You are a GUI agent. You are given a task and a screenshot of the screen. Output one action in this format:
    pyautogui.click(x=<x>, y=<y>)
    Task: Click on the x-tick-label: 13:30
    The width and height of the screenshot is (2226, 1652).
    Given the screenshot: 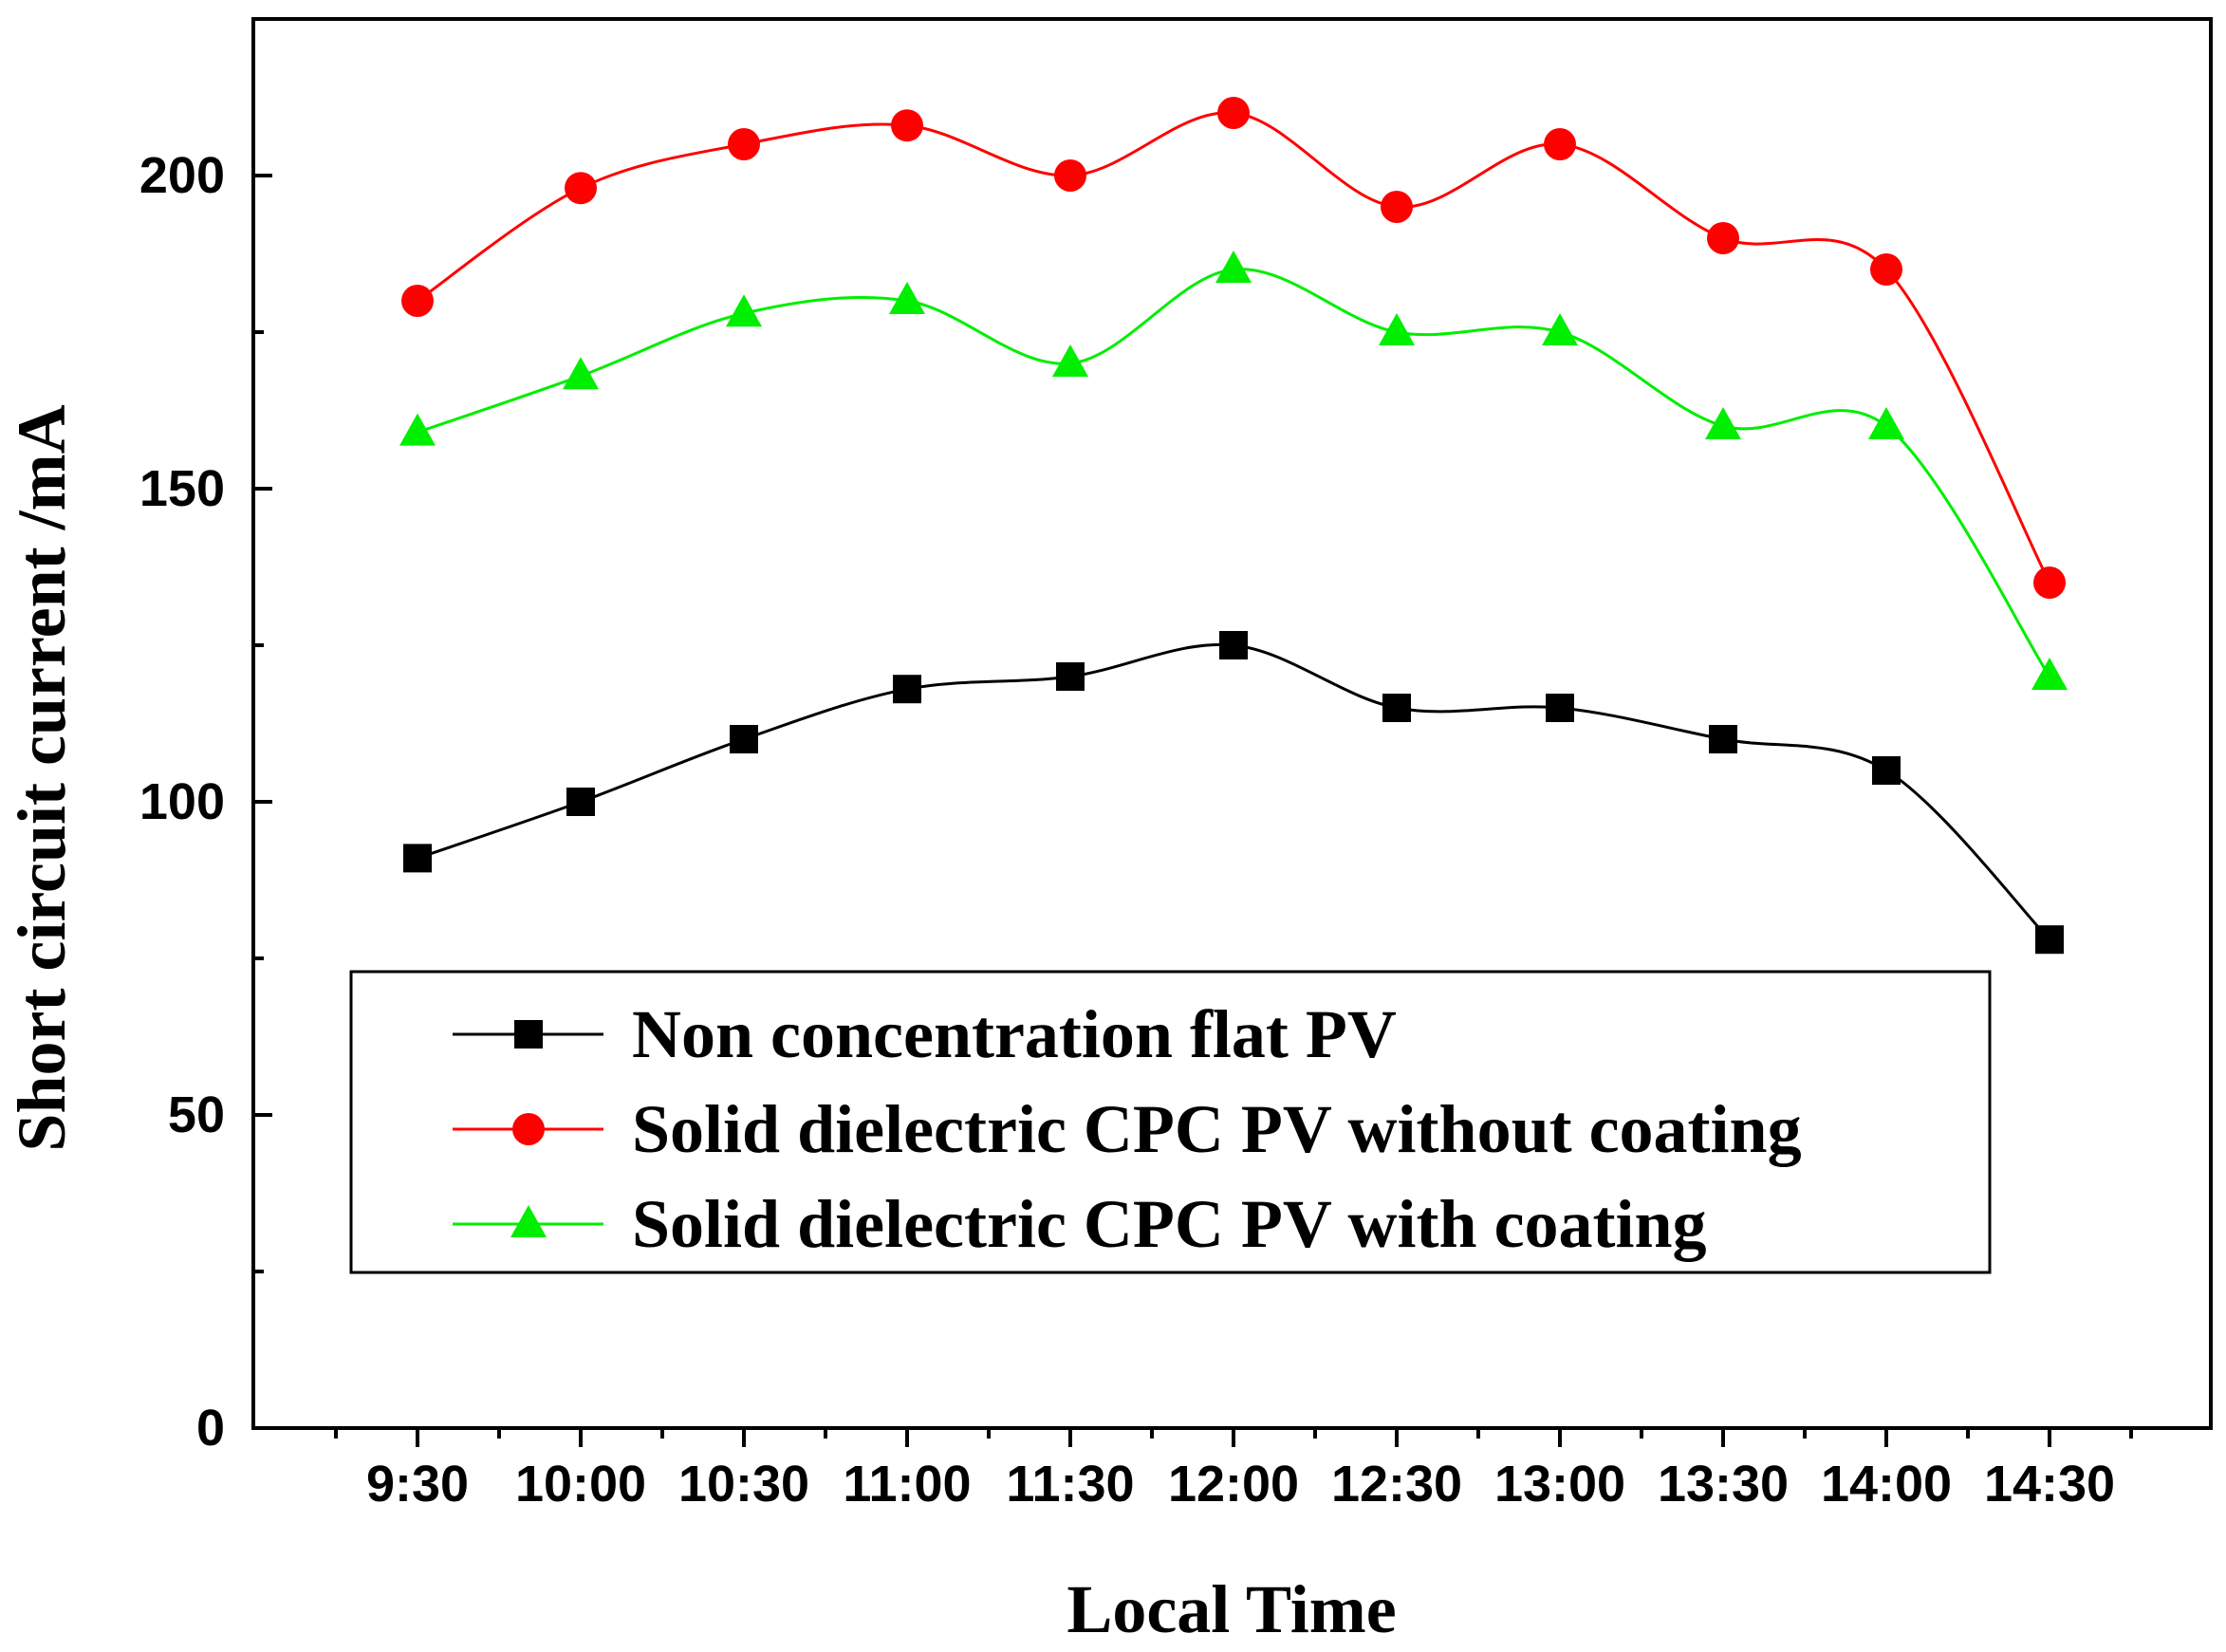 What is the action you would take?
    pyautogui.click(x=1723, y=1484)
    